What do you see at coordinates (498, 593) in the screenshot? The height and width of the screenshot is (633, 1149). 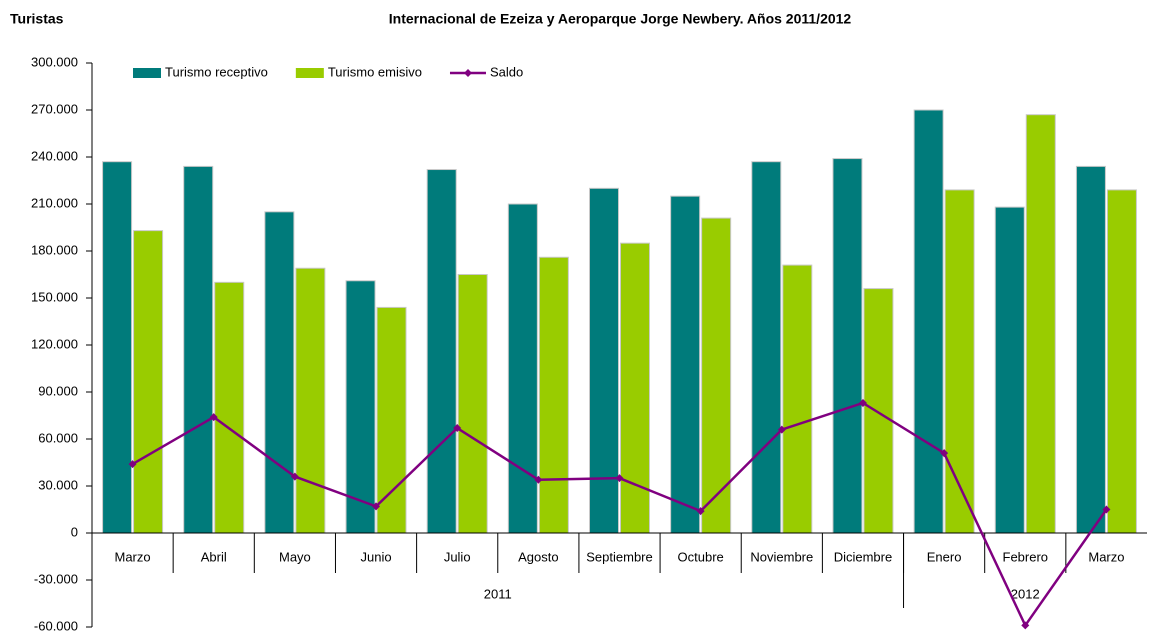 I see `group-label: 2011` at bounding box center [498, 593].